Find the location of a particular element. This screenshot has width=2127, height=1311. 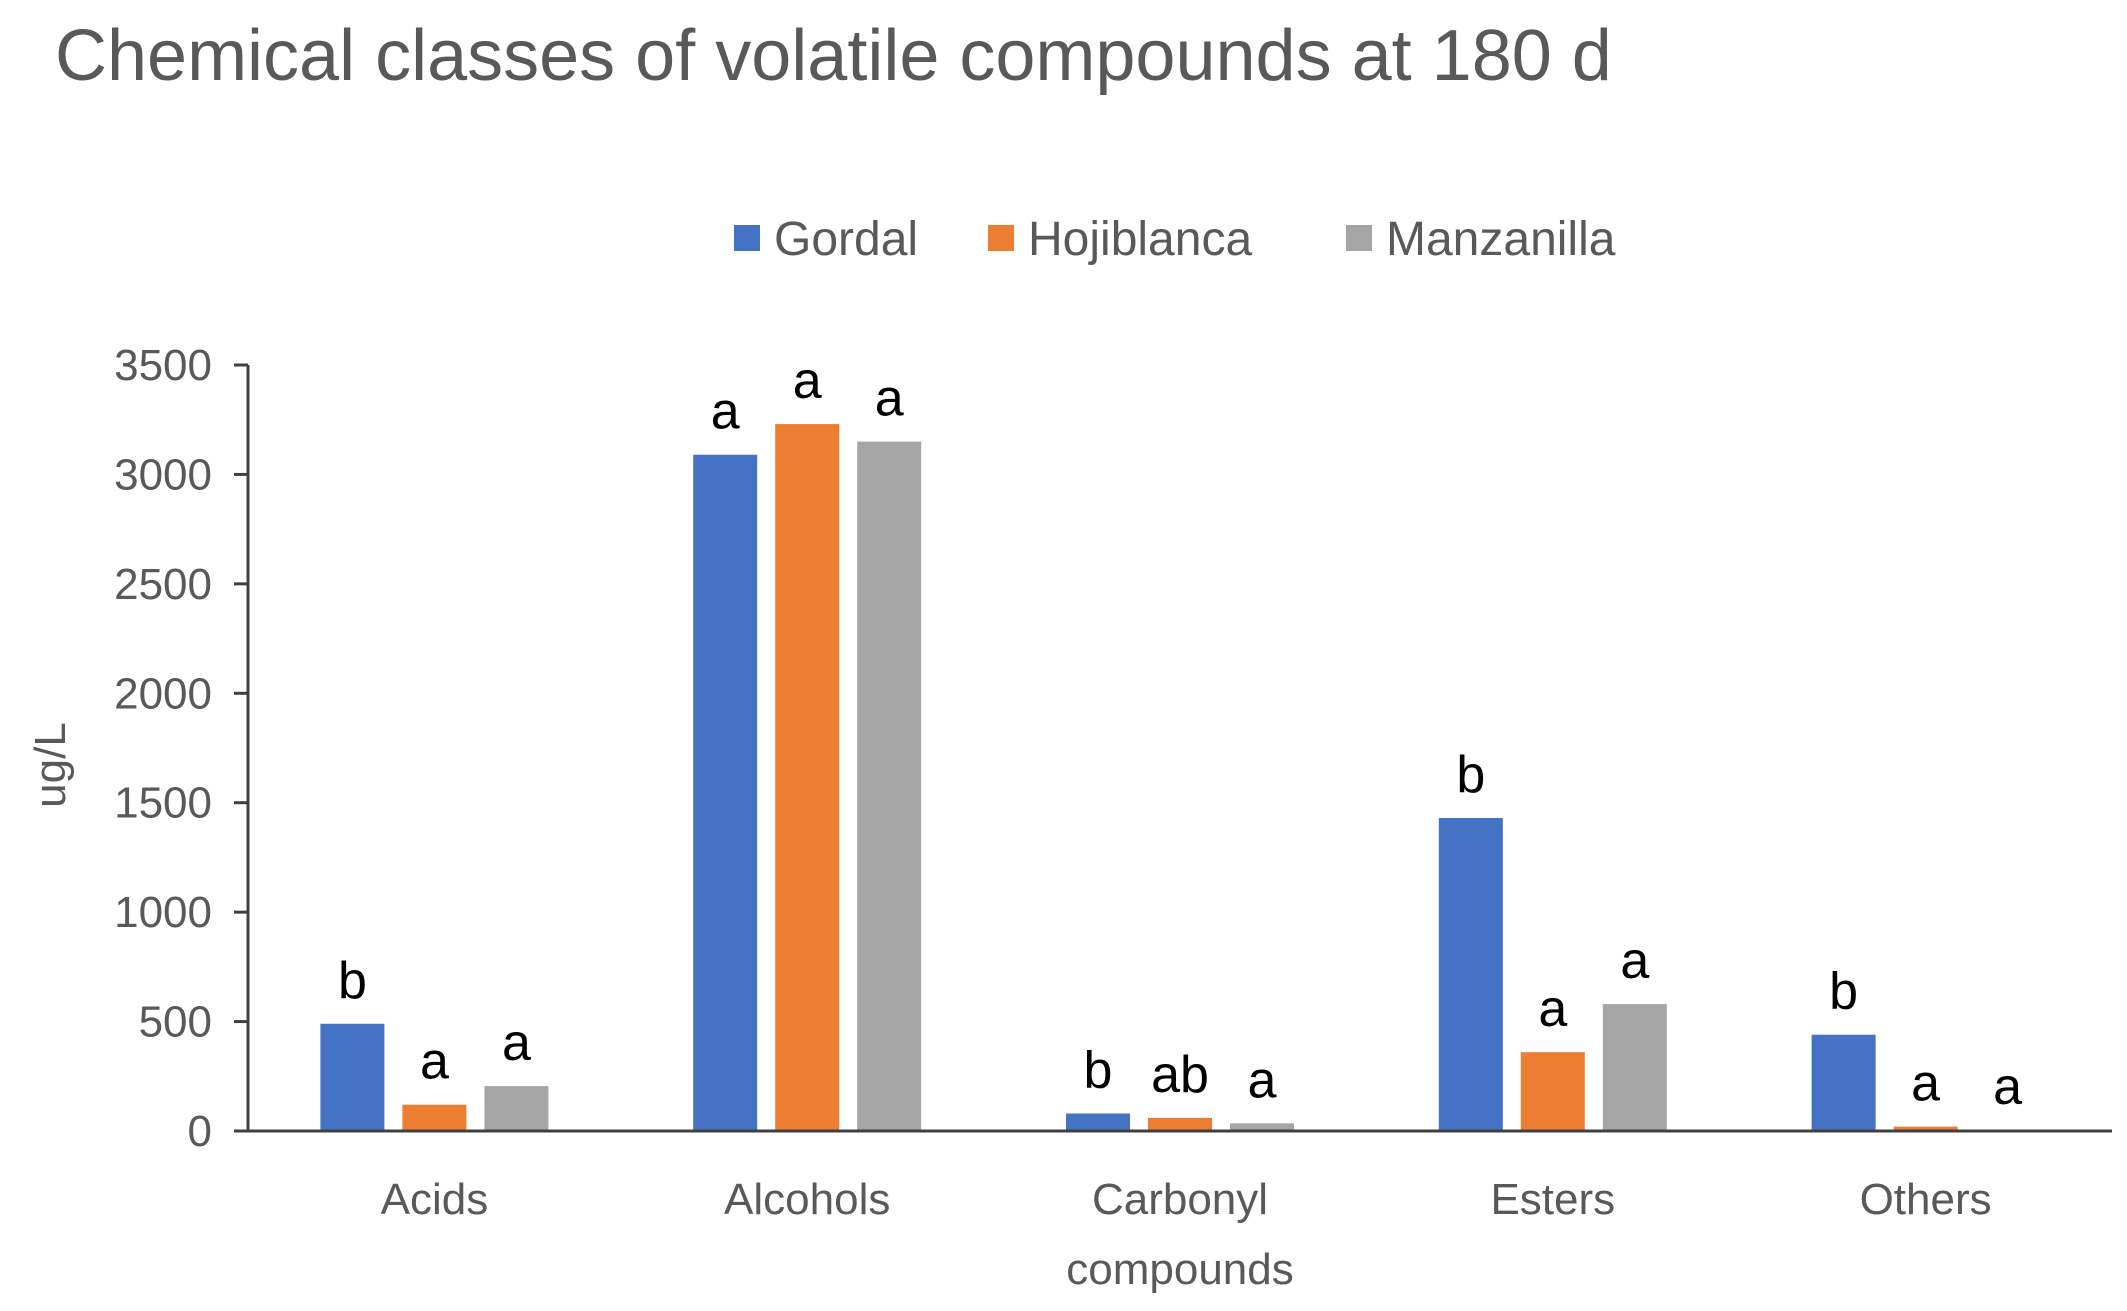

y-tick-label: 2000 is located at coordinates (163, 693).